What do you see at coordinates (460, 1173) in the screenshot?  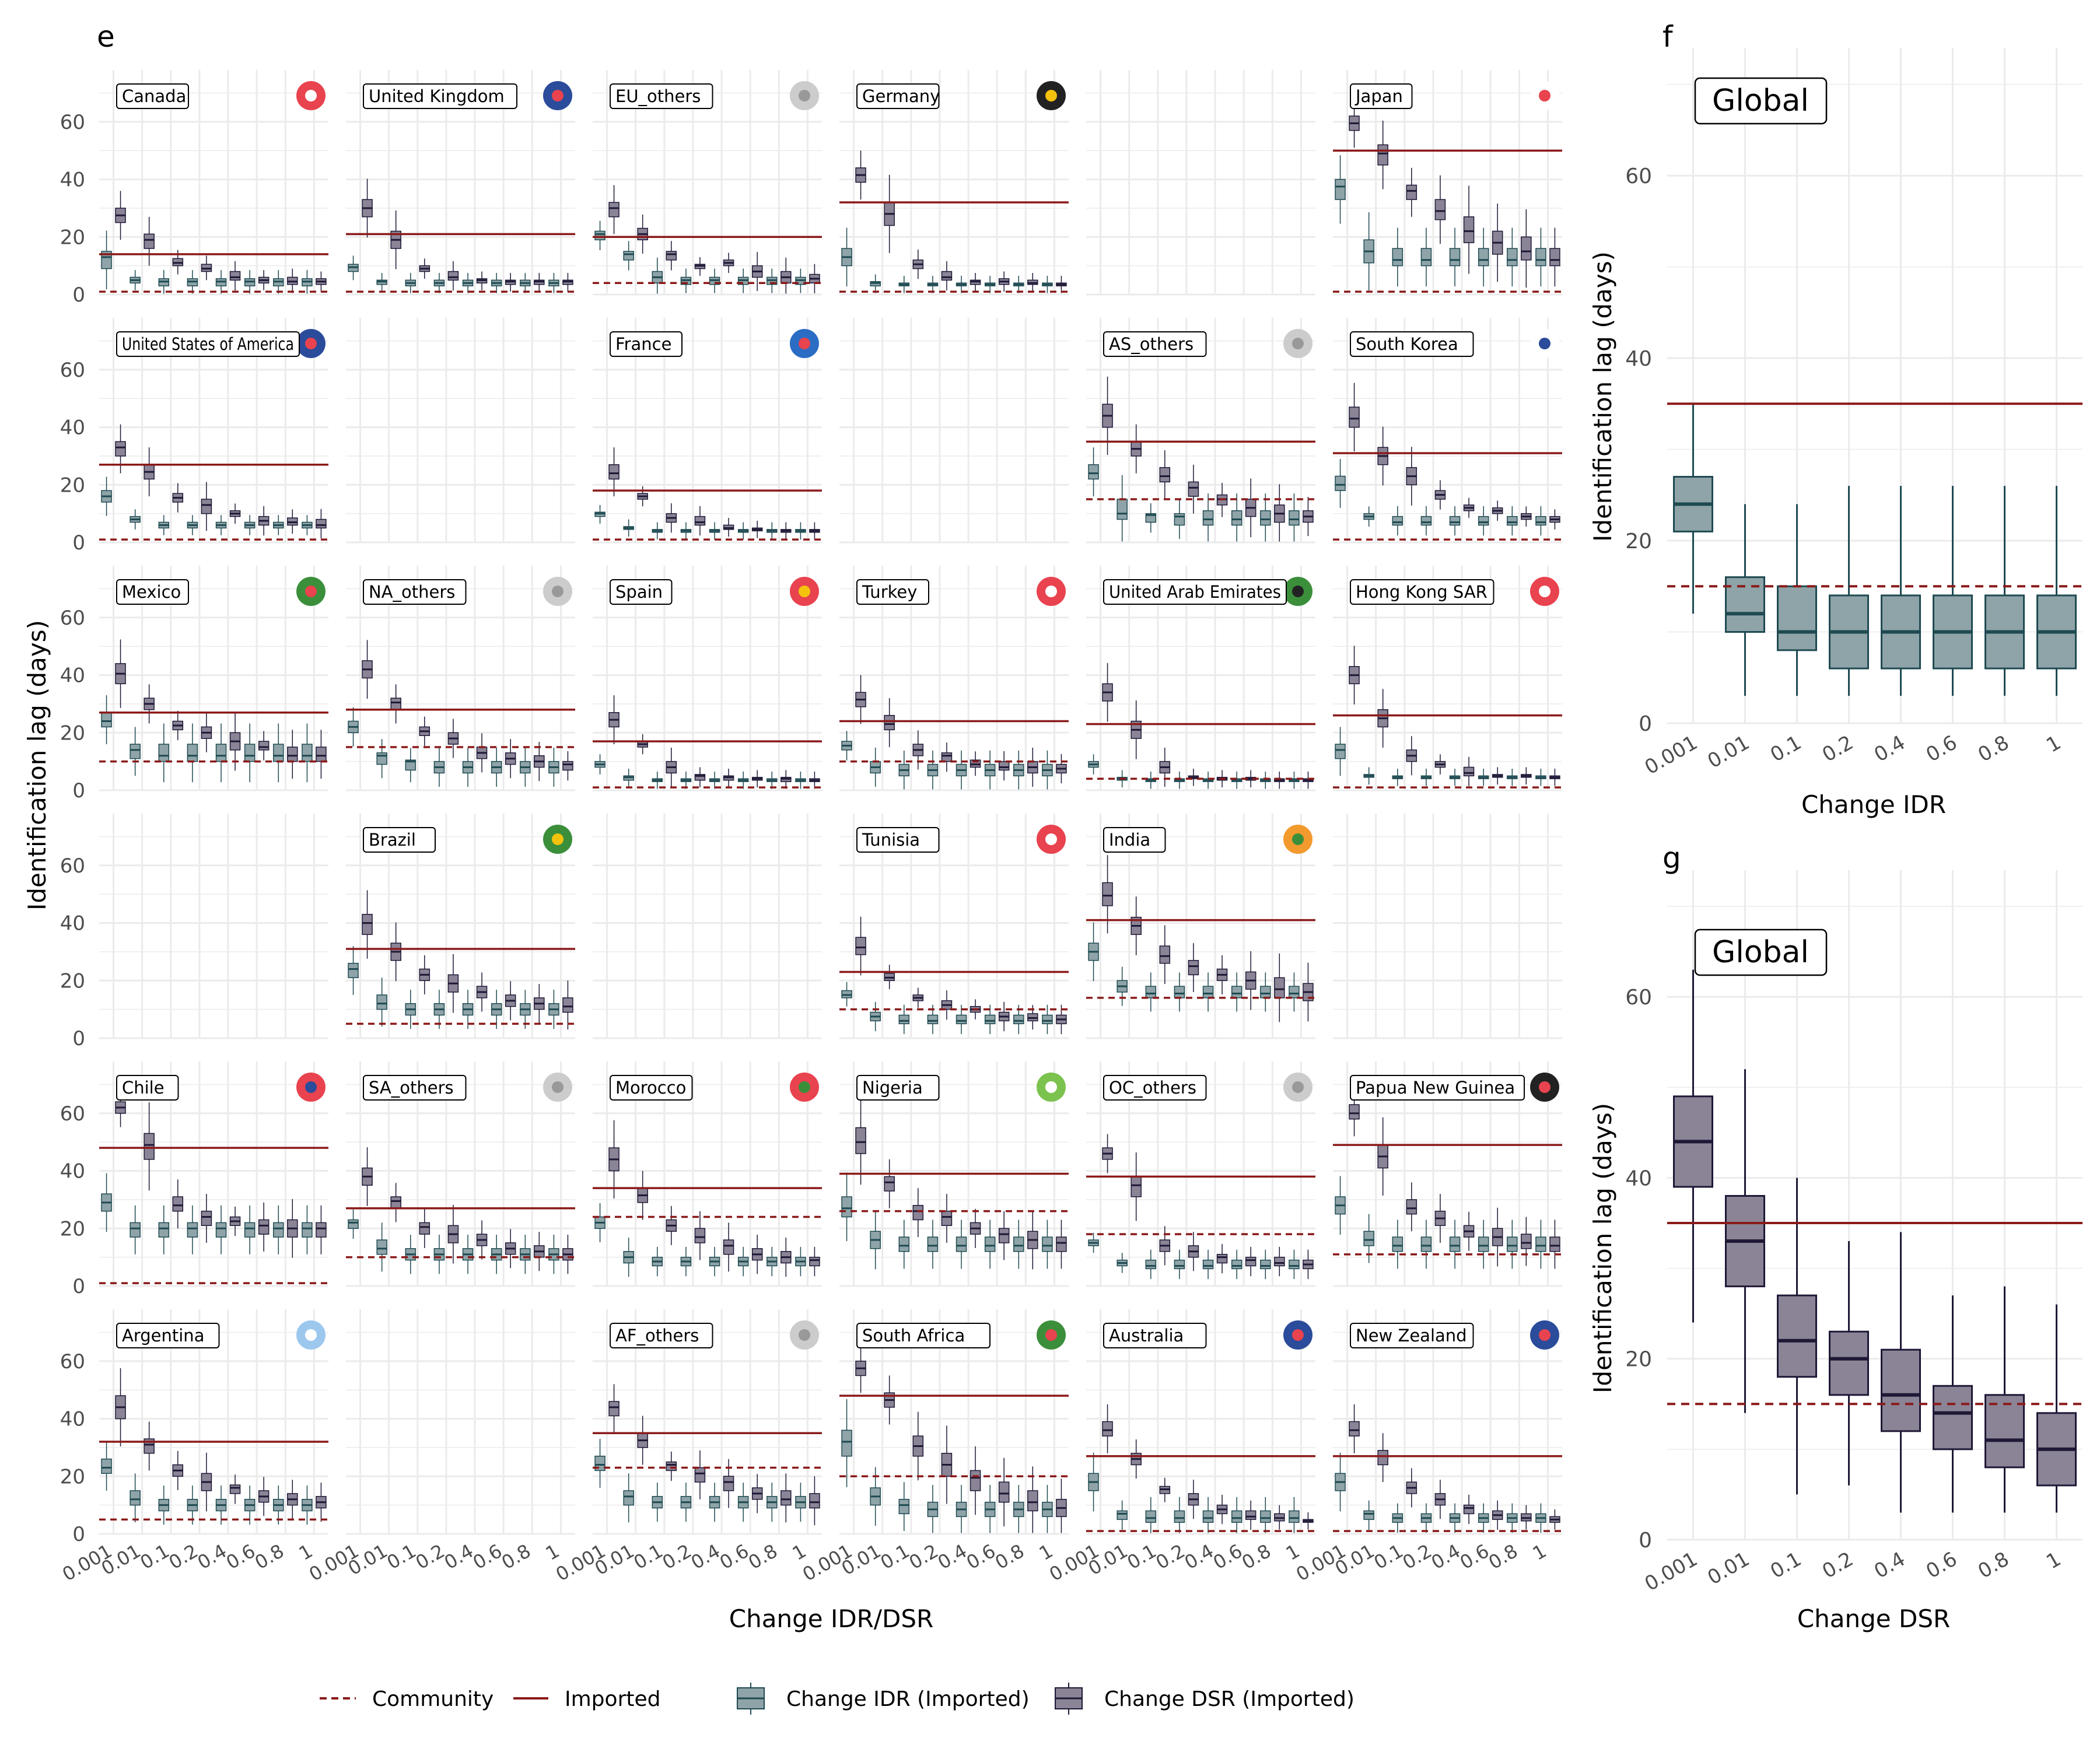 I see `facet-sa-others: SA_others` at bounding box center [460, 1173].